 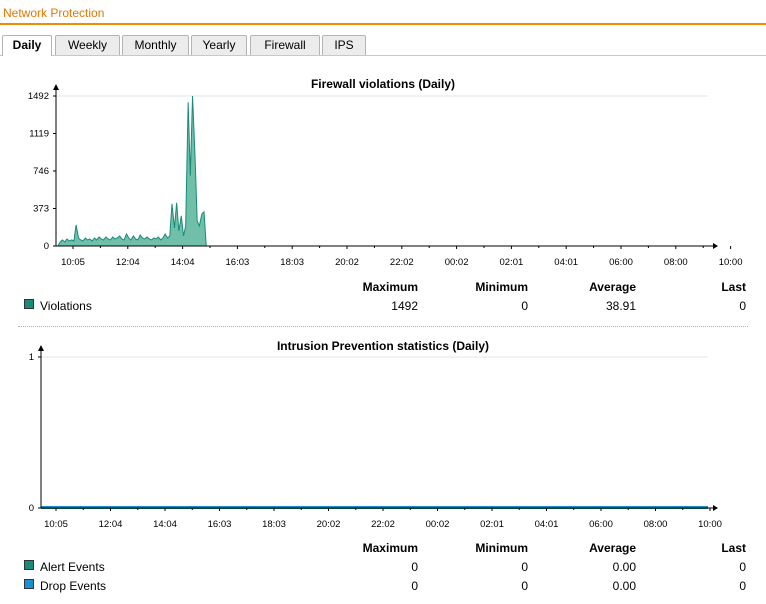 What do you see at coordinates (66, 306) in the screenshot?
I see `legend-label: Violations` at bounding box center [66, 306].